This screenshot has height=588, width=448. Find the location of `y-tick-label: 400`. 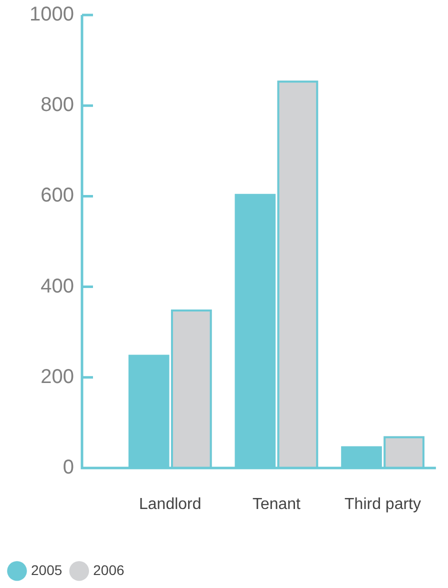

y-tick-label: 400 is located at coordinates (57, 286).